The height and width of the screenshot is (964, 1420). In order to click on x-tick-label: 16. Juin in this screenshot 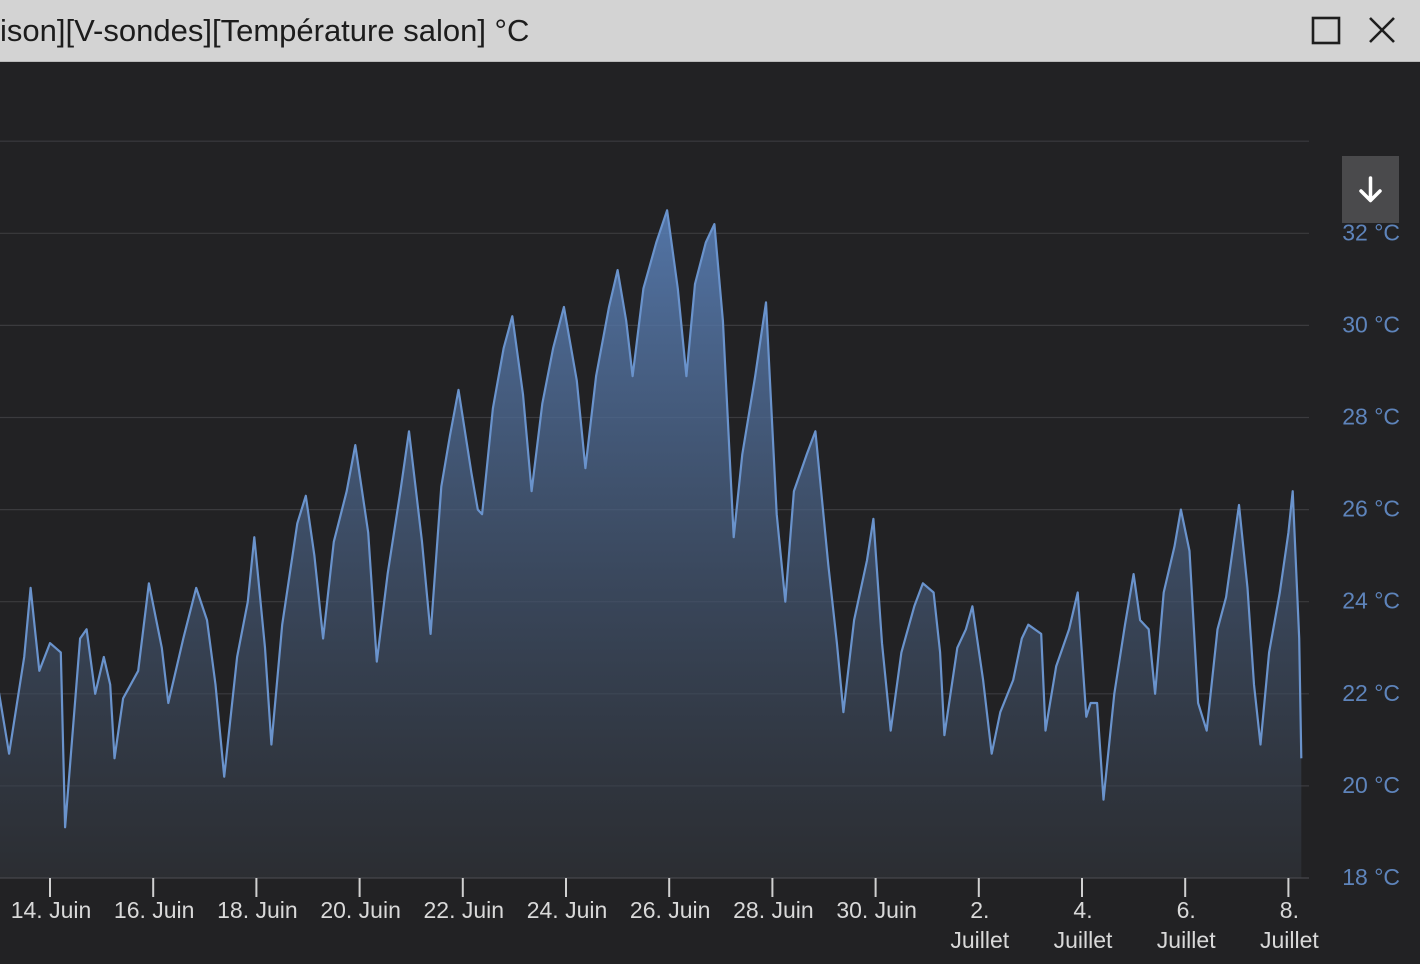, I will do `click(154, 910)`.